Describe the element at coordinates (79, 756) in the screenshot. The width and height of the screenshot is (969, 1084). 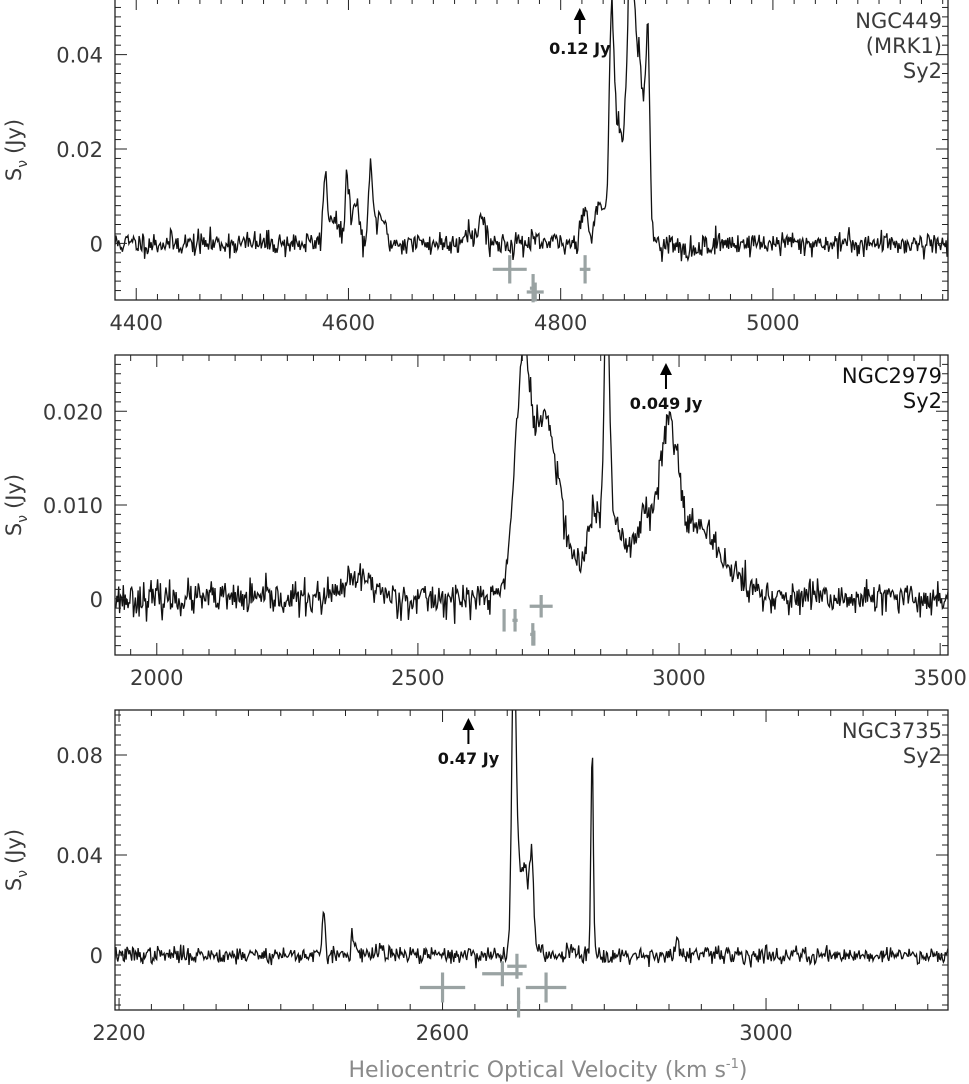
I see `y-tick-label: 0.08` at that location.